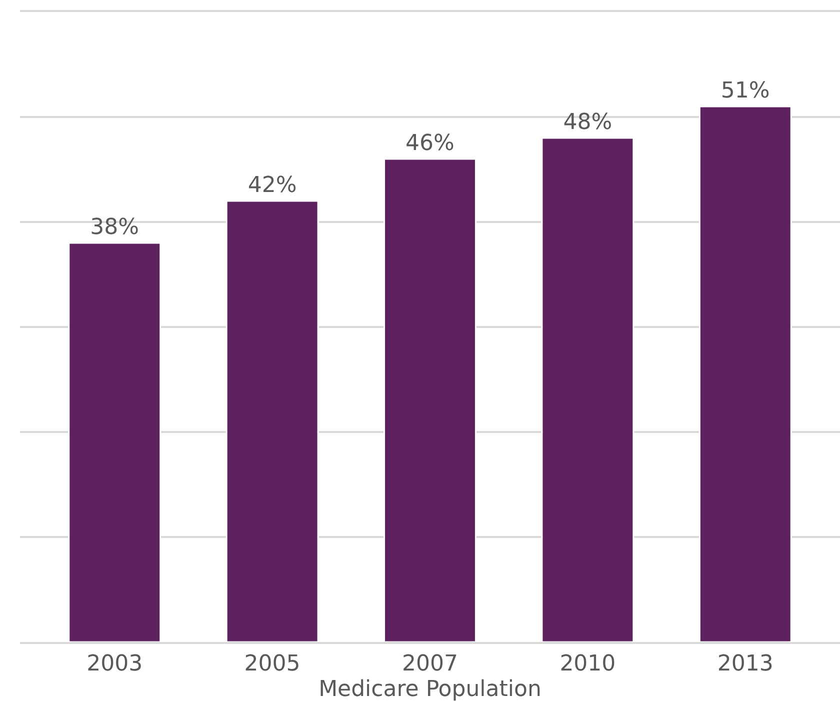 The height and width of the screenshot is (702, 840). What do you see at coordinates (745, 91) in the screenshot?
I see `data-label: 51%` at bounding box center [745, 91].